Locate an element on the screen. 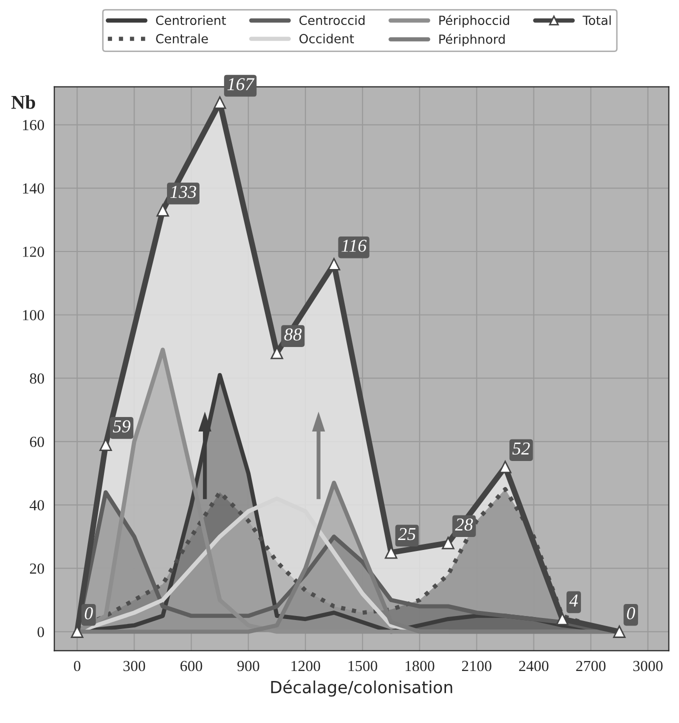  data-label: 59 is located at coordinates (121, 426).